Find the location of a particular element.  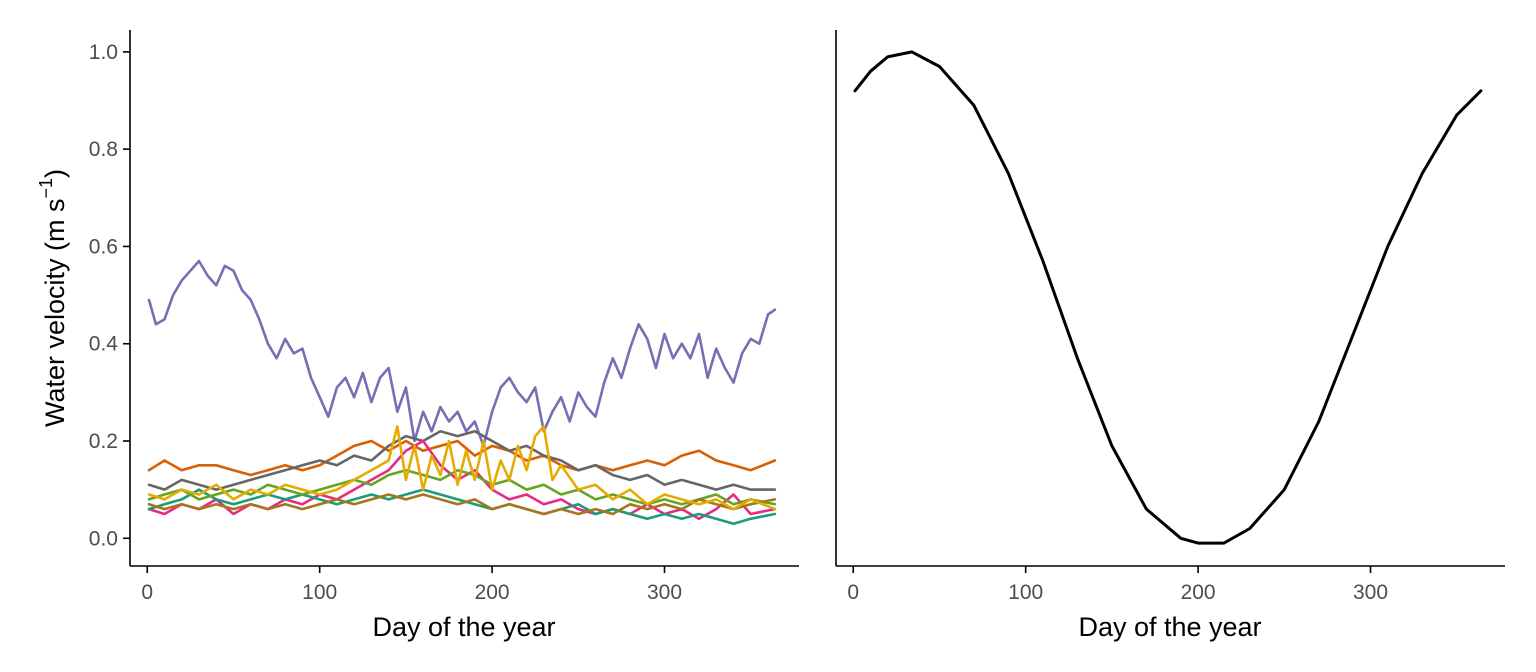

left-x-tick-label-2: 200 is located at coordinates (492, 592).